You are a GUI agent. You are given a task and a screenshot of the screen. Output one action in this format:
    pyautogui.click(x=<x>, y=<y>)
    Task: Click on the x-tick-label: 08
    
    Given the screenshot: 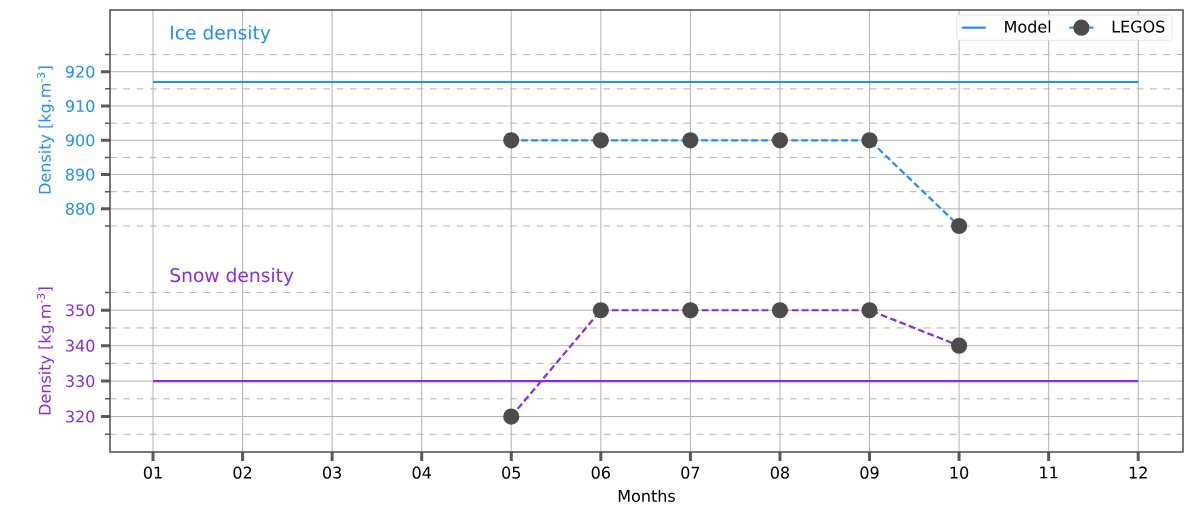 What is the action you would take?
    pyautogui.click(x=780, y=472)
    